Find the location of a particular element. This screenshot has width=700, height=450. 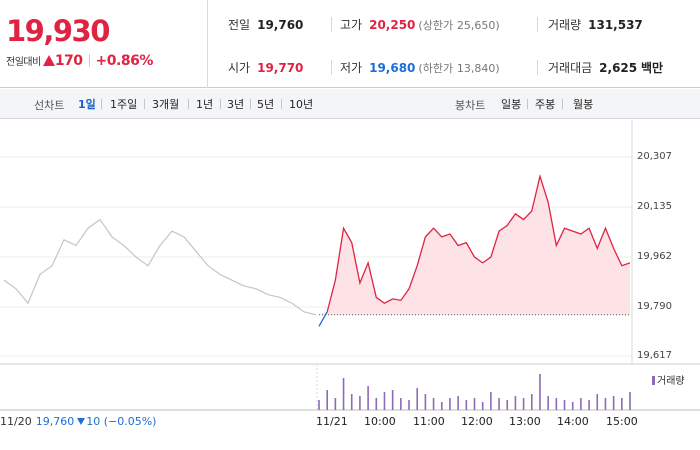

amount-label: 거래대금 is located at coordinates (570, 68).